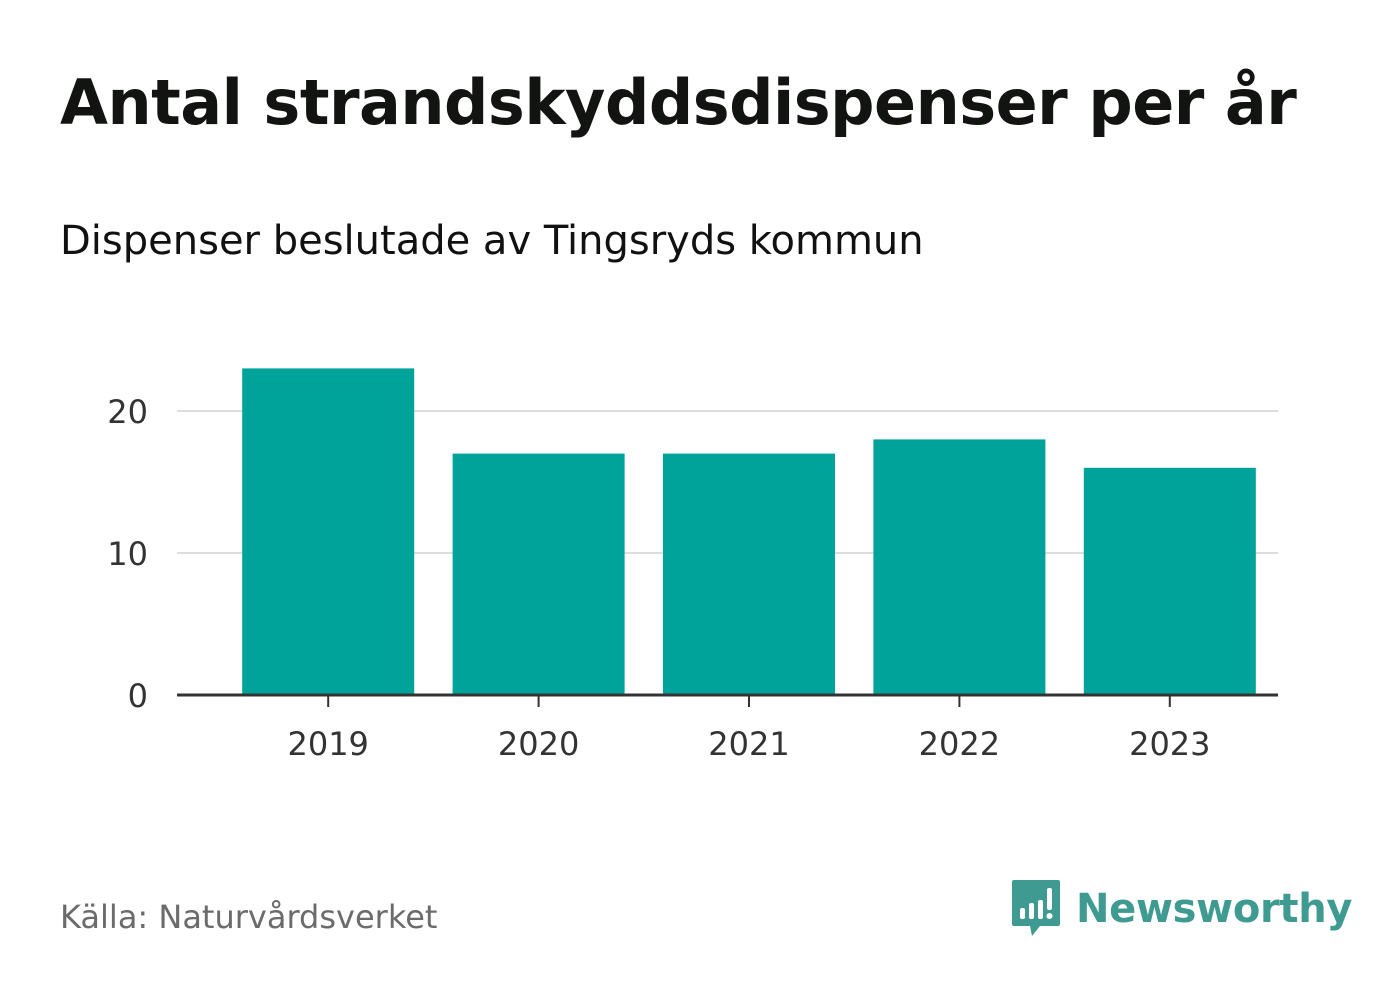 This screenshot has height=999, width=1382. What do you see at coordinates (249, 917) in the screenshot?
I see `source-note: Källa: Naturvårdsverket` at bounding box center [249, 917].